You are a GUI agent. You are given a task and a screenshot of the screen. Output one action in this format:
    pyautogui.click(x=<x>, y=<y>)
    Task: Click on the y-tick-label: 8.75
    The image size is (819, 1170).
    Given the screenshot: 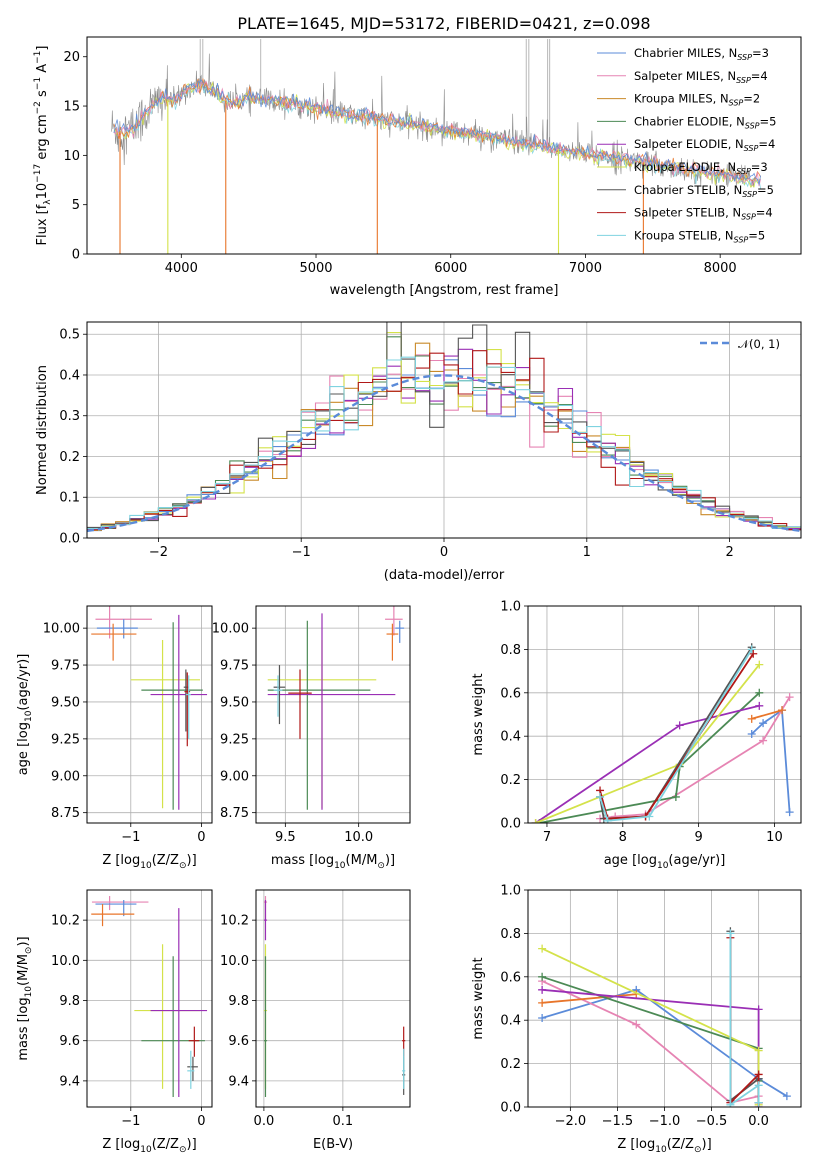 What is the action you would take?
    pyautogui.click(x=234, y=813)
    